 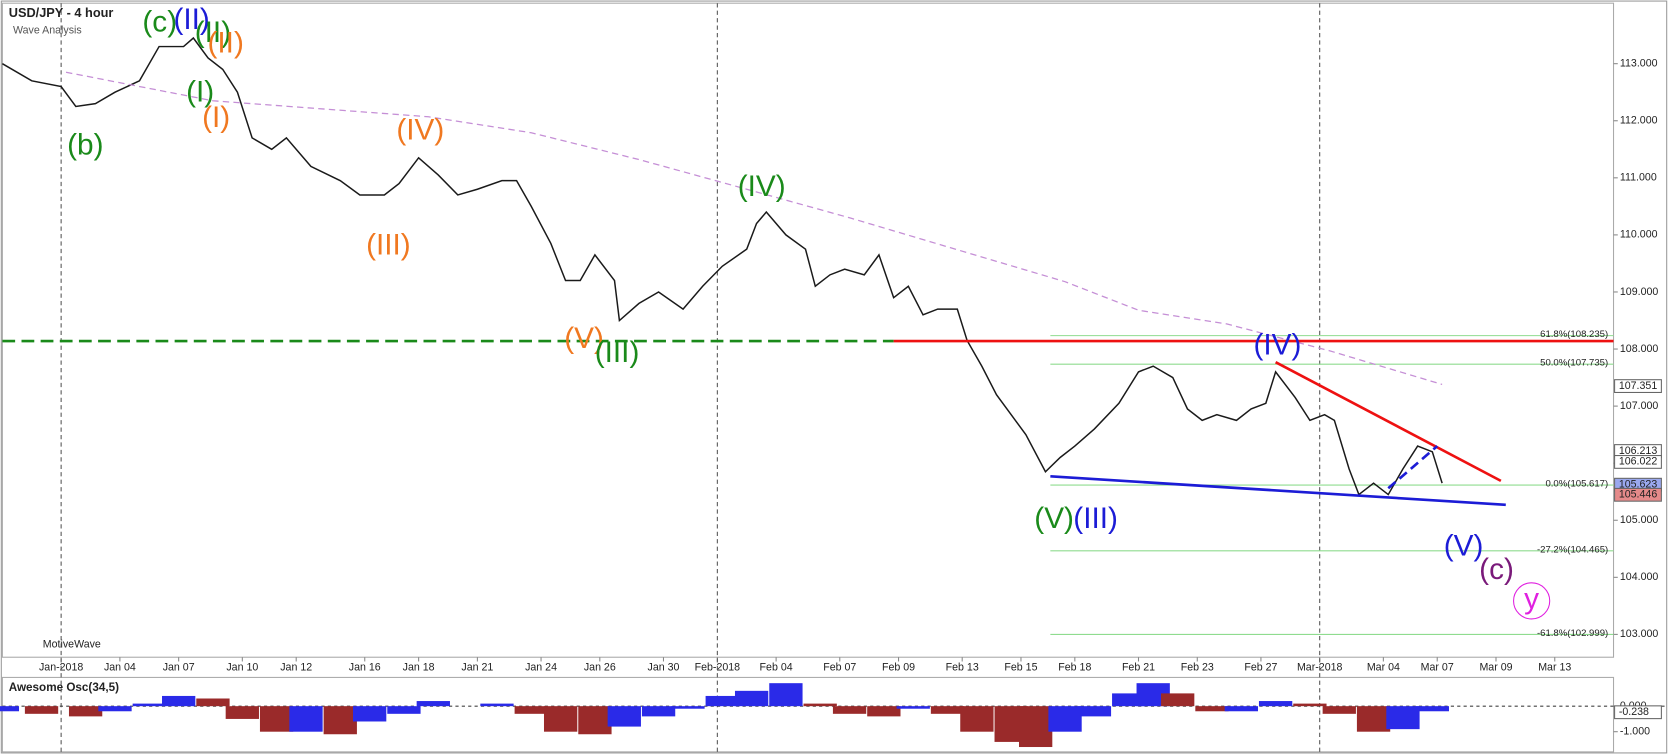 What do you see at coordinates (1639, 634) in the screenshot?
I see `y-tick-label: 103.000` at bounding box center [1639, 634].